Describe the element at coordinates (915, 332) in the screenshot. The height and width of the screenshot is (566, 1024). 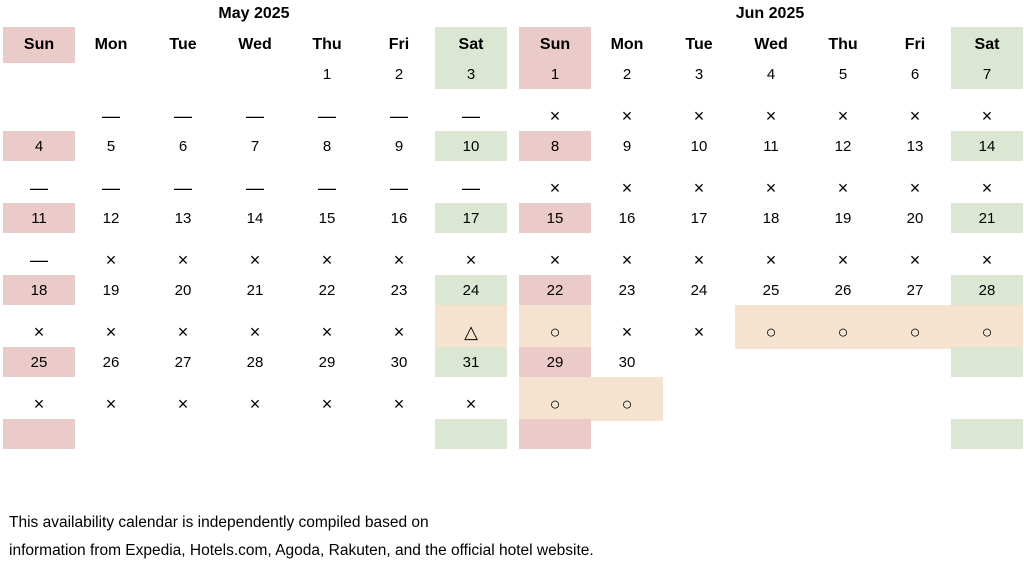
I see `availability-mark: ○` at that location.